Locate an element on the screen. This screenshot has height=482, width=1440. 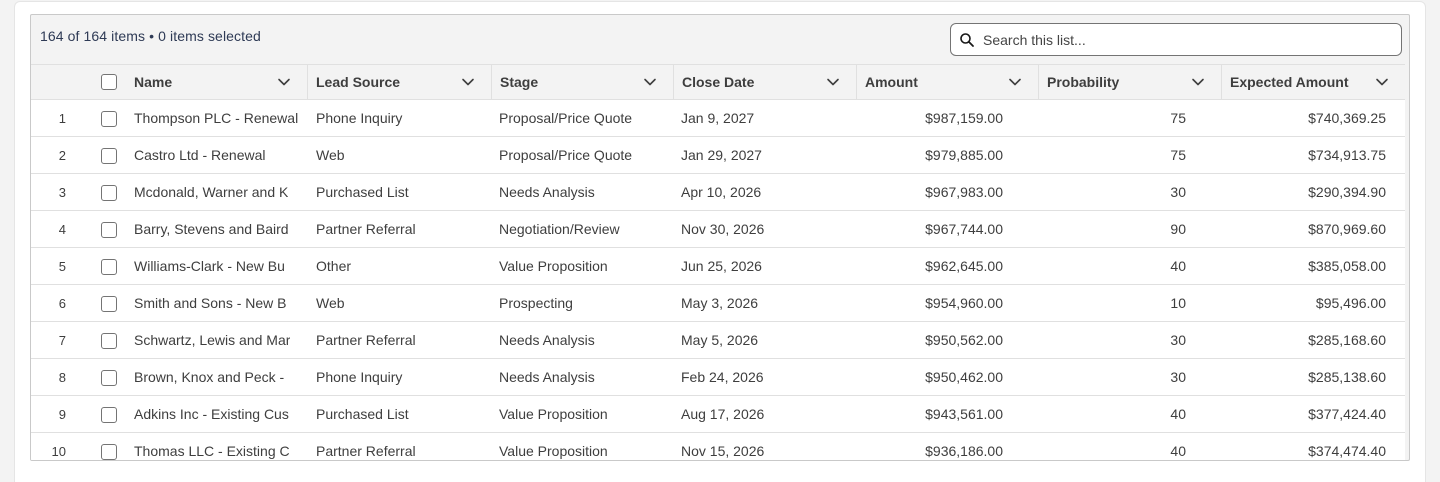
row-number: 1 is located at coordinates (62, 118).